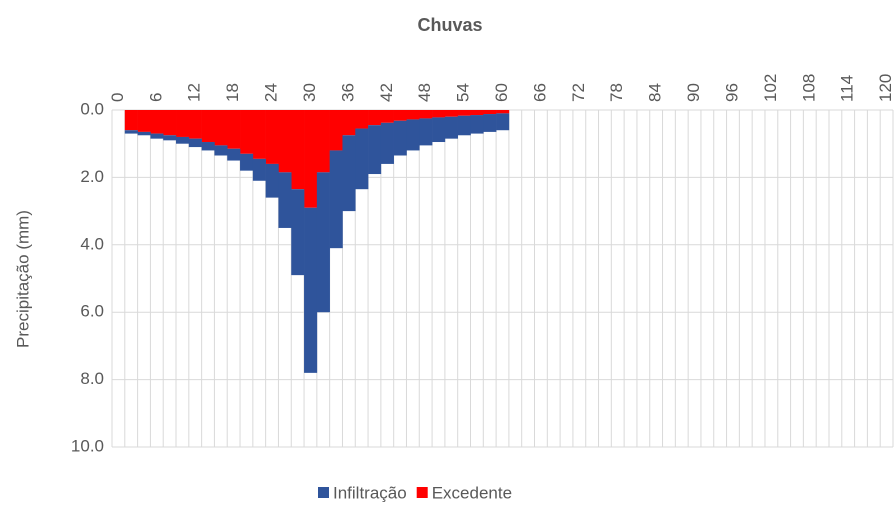  Describe the element at coordinates (271, 92) in the screenshot. I see `x-tick-label: 24` at that location.